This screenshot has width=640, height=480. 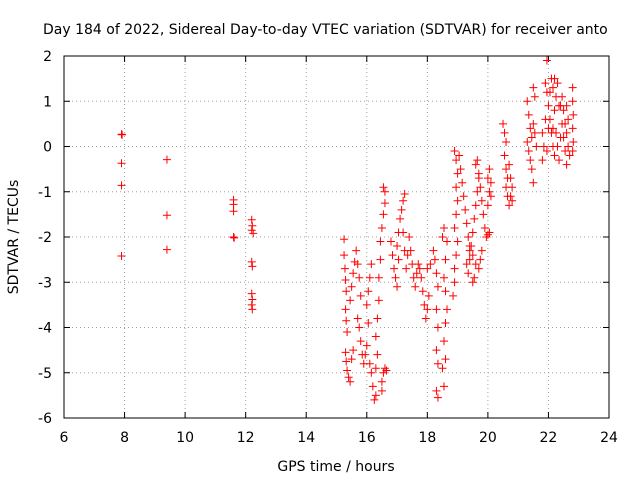 What do you see at coordinates (427, 438) in the screenshot?
I see `x-tick-label: 18` at bounding box center [427, 438].